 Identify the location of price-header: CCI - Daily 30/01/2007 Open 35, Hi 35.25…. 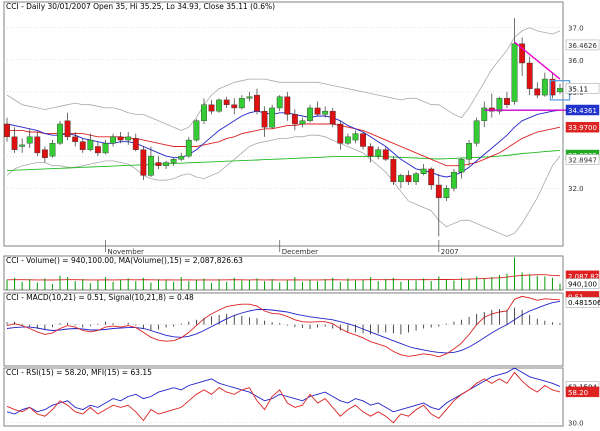
(140, 6).